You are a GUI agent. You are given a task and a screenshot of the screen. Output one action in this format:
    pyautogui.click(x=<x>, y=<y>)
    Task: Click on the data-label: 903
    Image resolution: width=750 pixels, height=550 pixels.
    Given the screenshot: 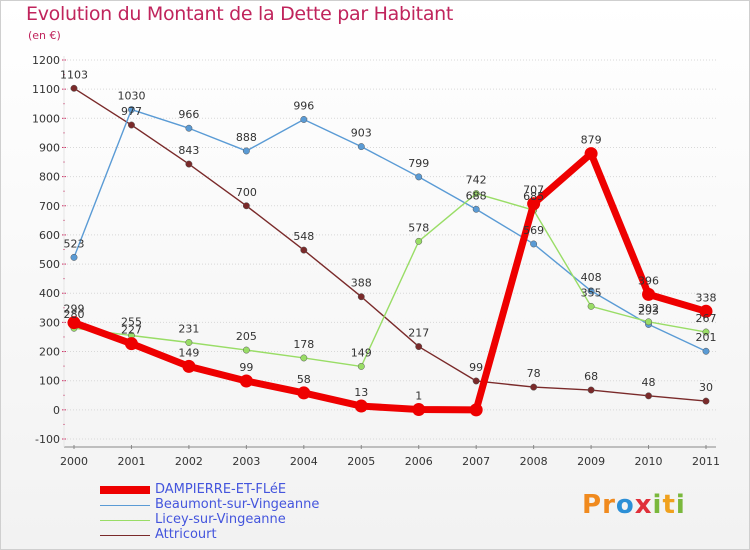 What is the action you would take?
    pyautogui.click(x=361, y=133)
    